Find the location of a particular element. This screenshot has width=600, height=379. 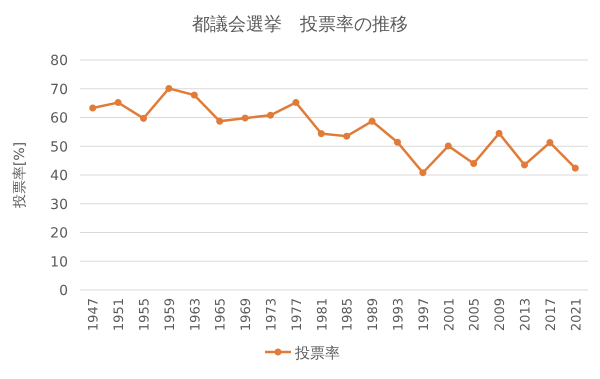

x-tick-label: 1977 is located at coordinates (297, 315).